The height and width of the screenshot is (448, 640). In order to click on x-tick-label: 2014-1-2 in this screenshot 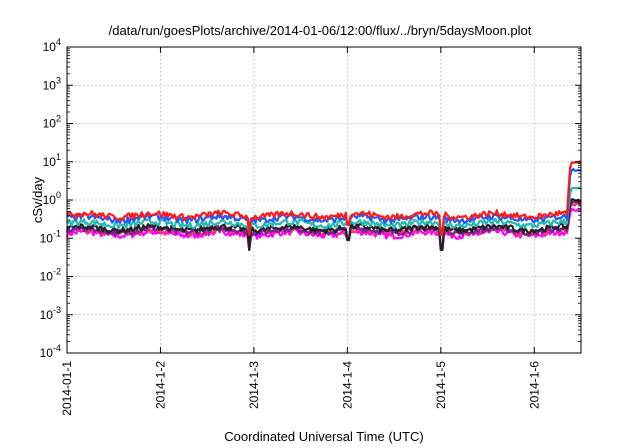, I will do `click(160, 385)`.